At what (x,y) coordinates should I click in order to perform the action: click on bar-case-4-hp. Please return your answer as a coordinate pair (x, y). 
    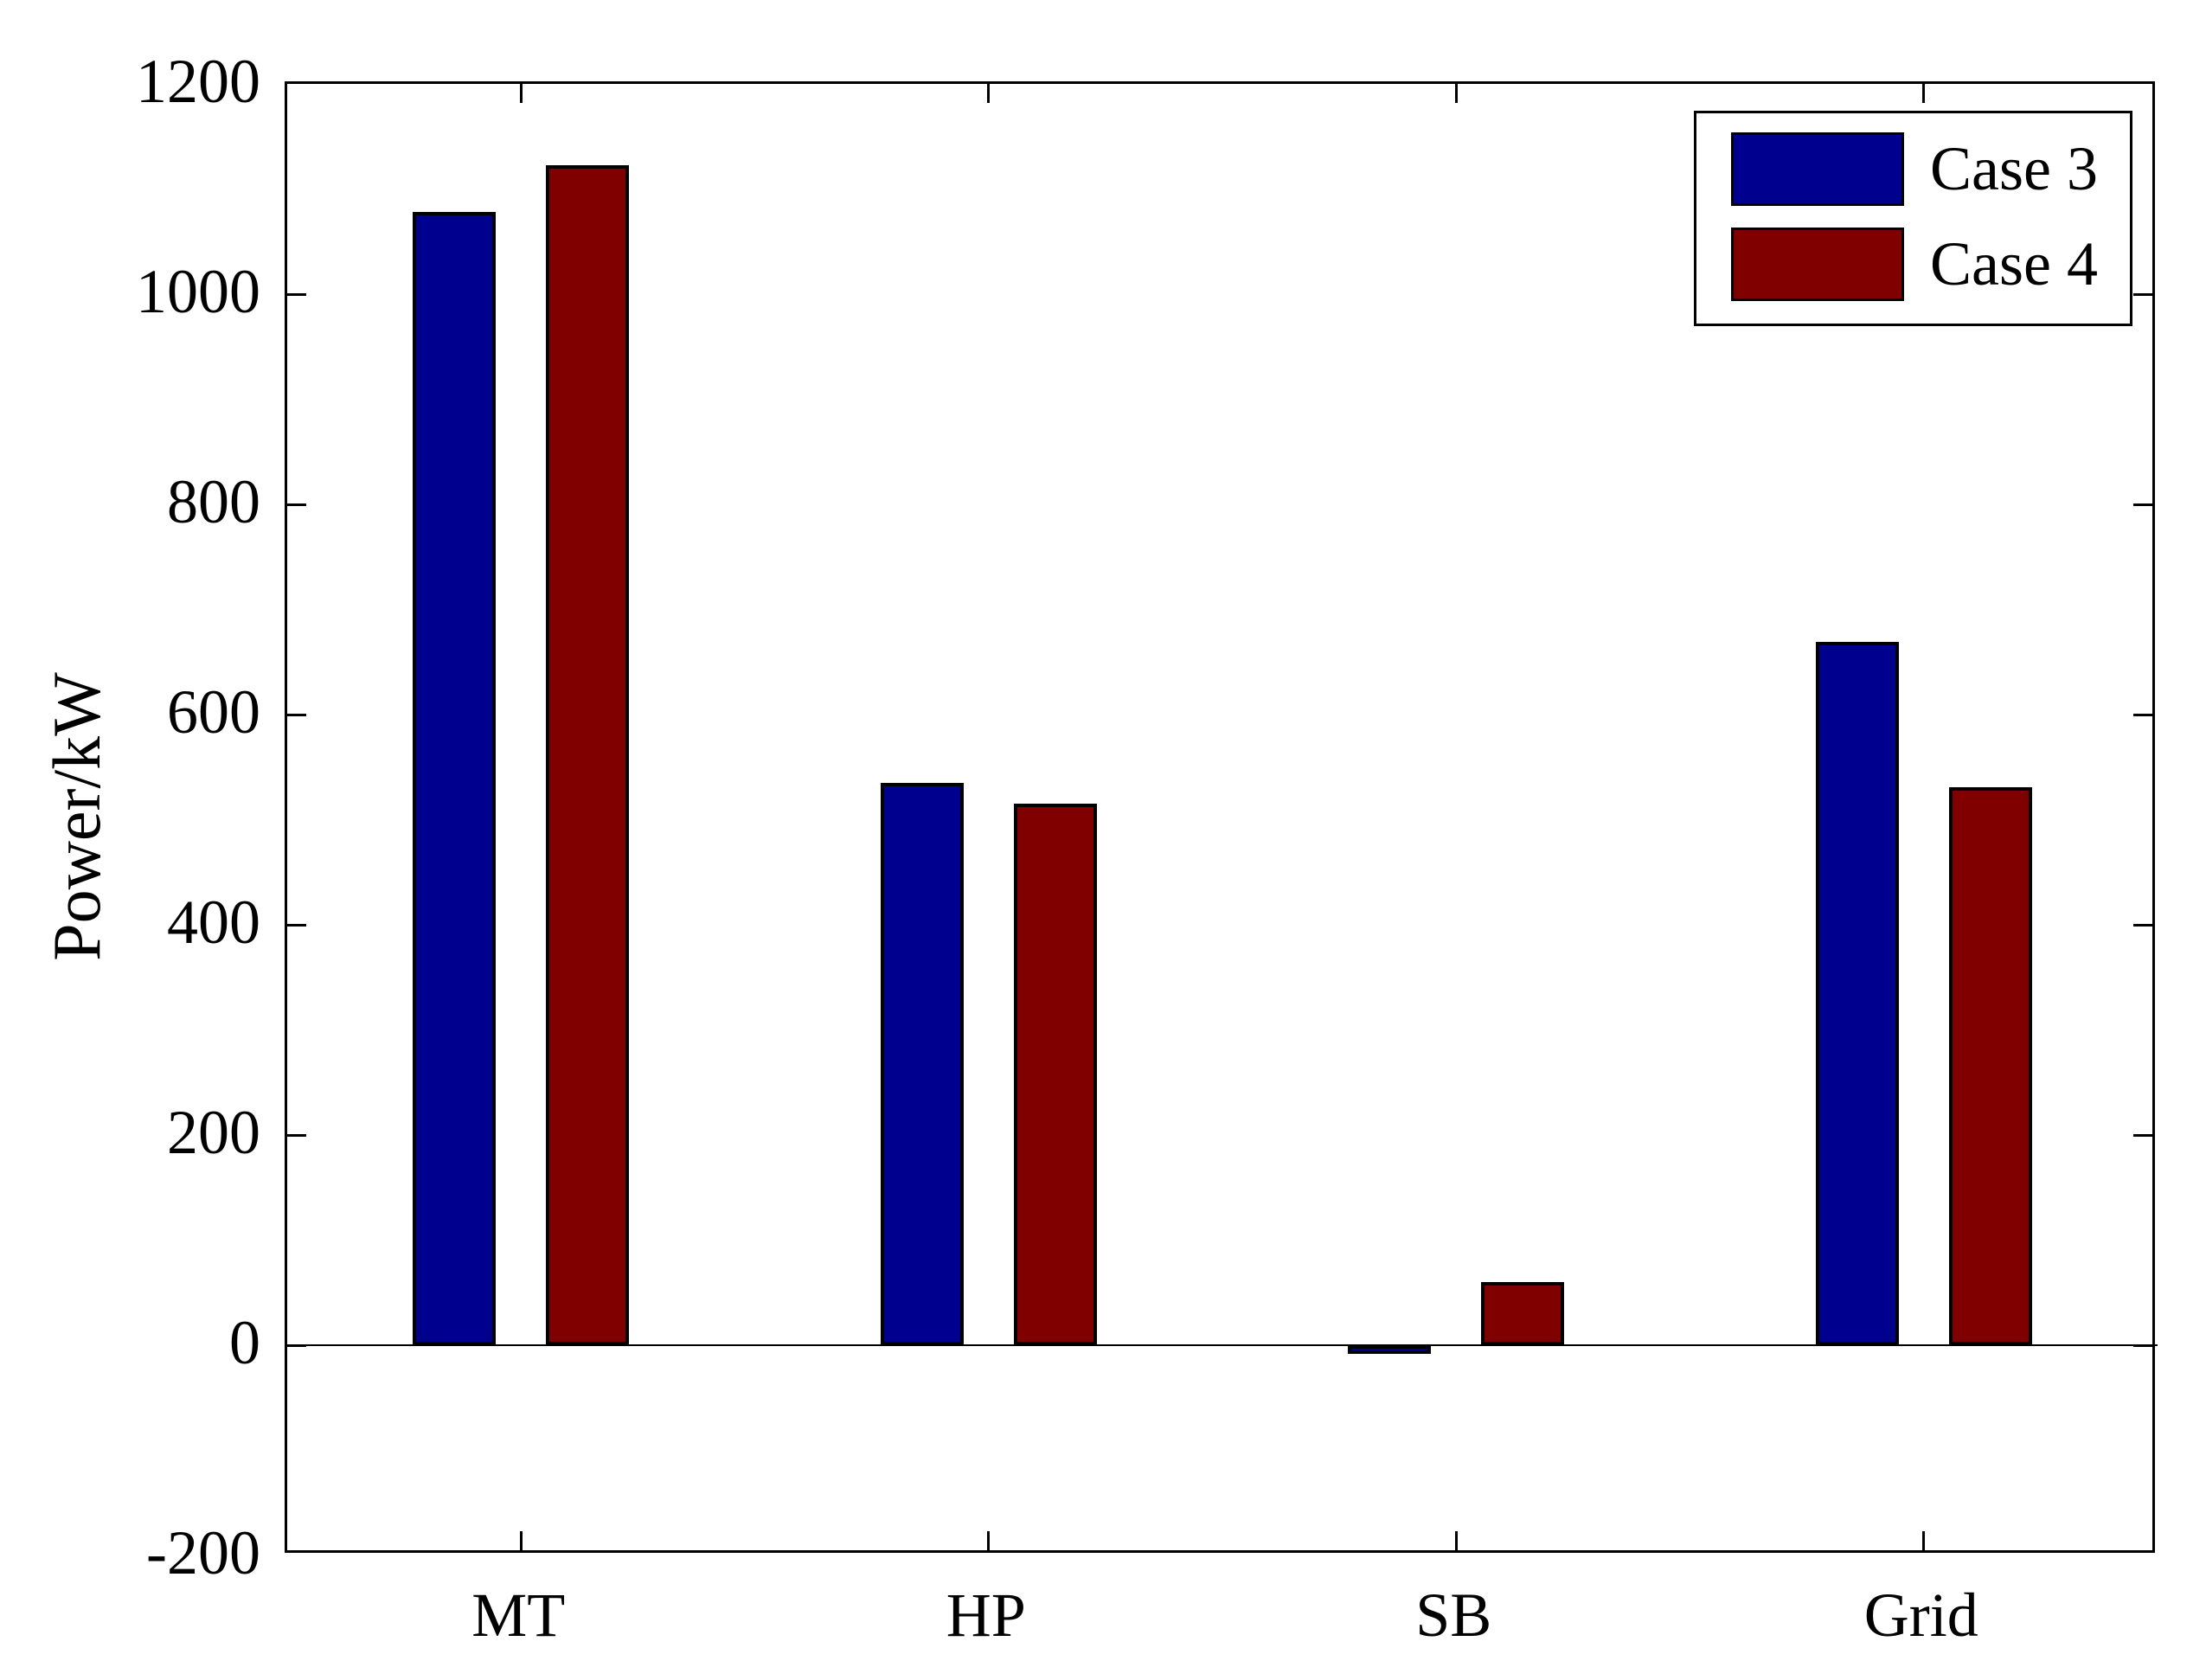
    Looking at the image, I should click on (1055, 1074).